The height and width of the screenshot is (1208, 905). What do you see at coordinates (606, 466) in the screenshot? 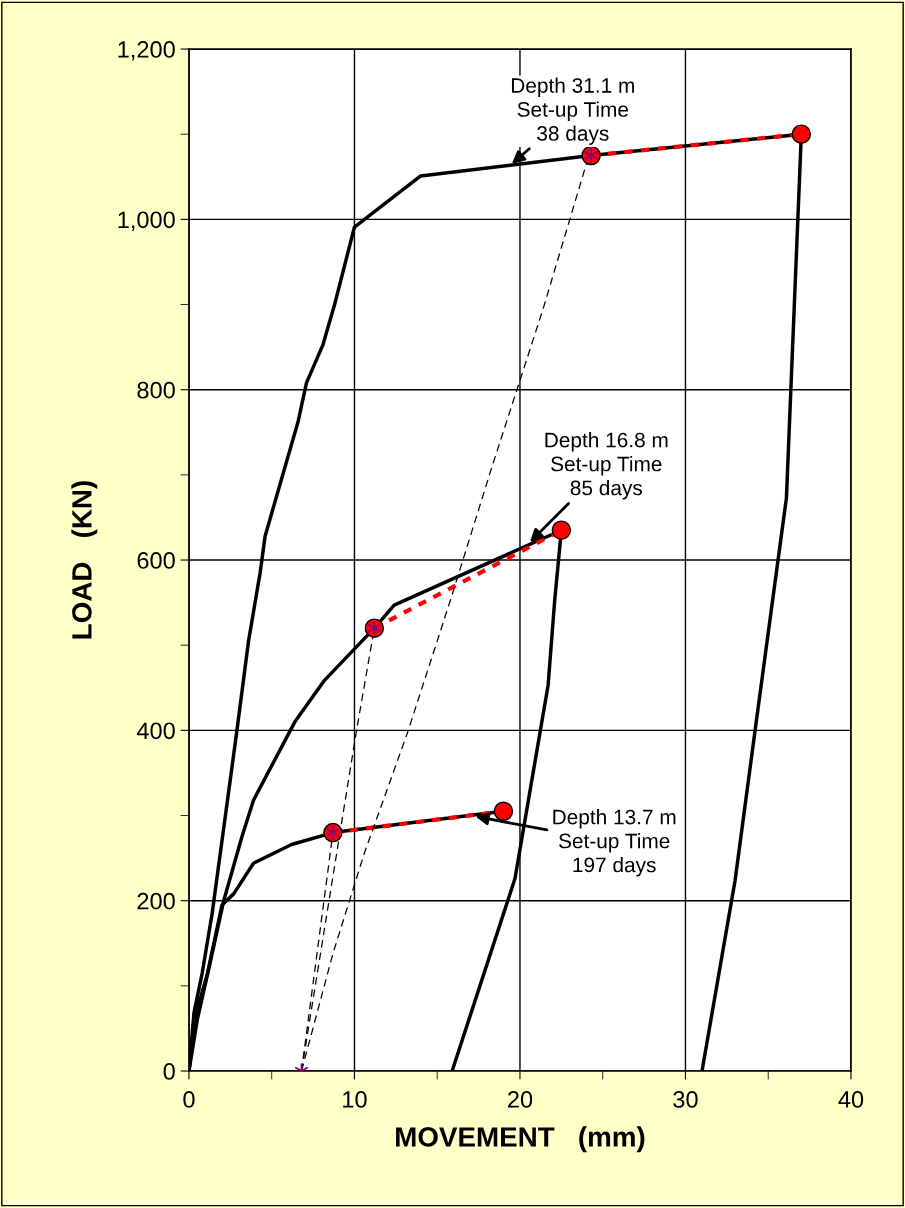
I see `annotation: Depth 16.8 m Set-up Time 85 days` at bounding box center [606, 466].